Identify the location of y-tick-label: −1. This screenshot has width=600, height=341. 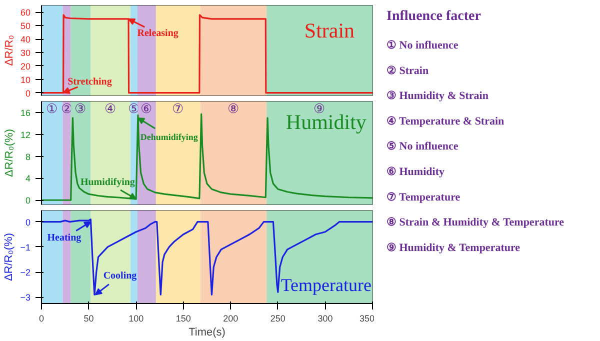
(25, 247).